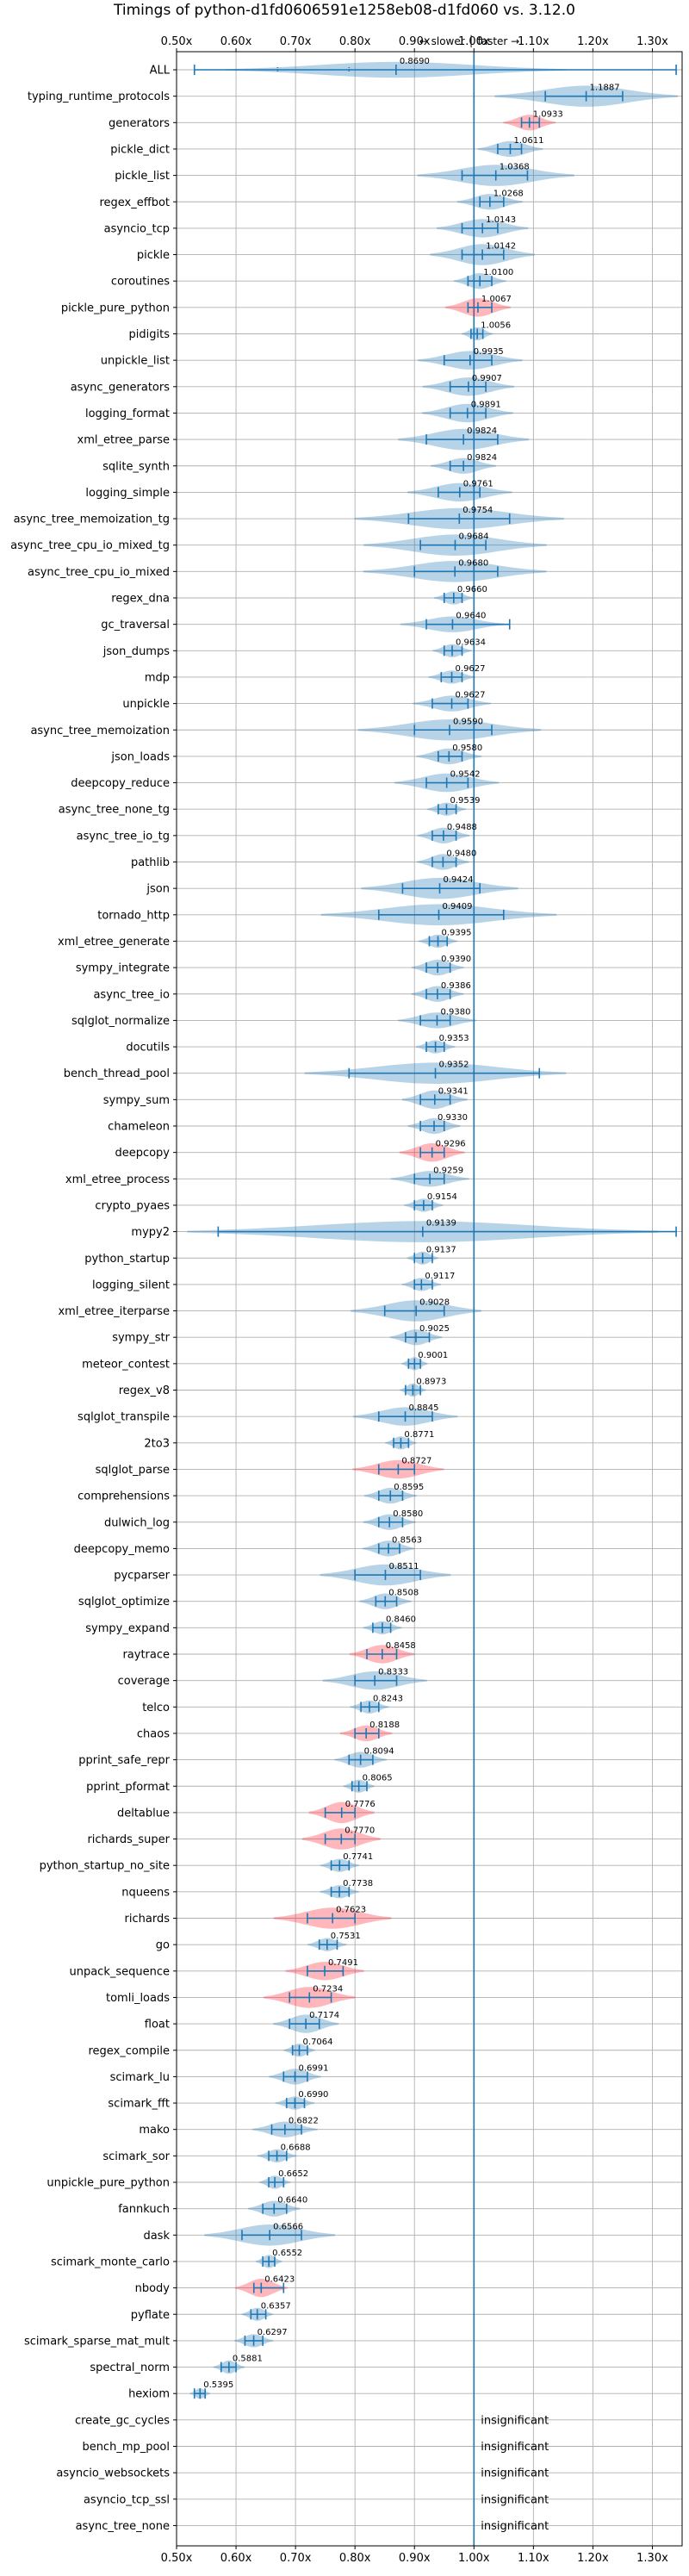 The height and width of the screenshot is (2576, 689). What do you see at coordinates (343, 1963) in the screenshot?
I see `value-label: 0.7491` at bounding box center [343, 1963].